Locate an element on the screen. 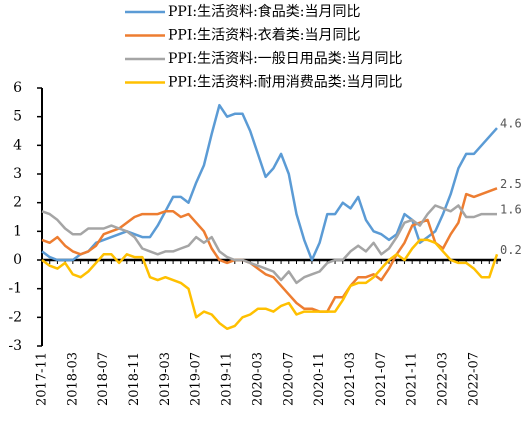 The width and height of the screenshot is (532, 423). x-tick-label: 2018-03 is located at coordinates (72, 379).